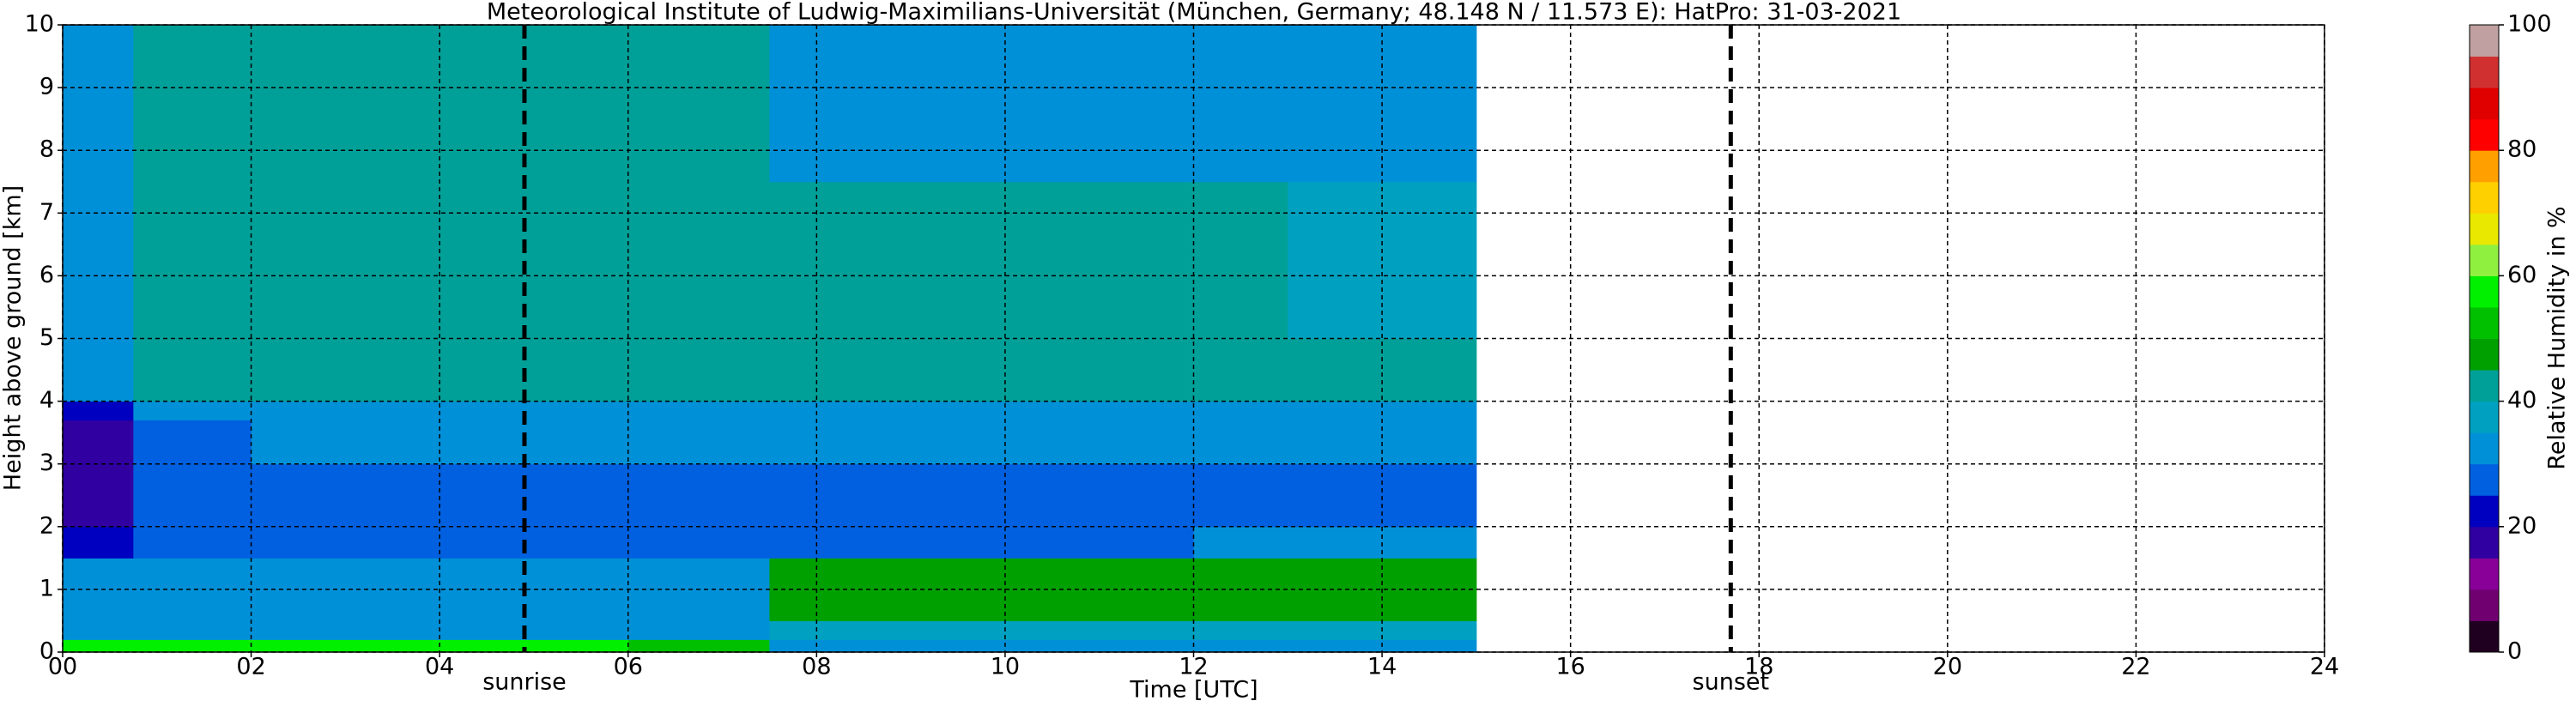 This screenshot has width=2576, height=707. Describe the element at coordinates (2529, 24) in the screenshot. I see `colorbar-tick-label: 100` at that location.